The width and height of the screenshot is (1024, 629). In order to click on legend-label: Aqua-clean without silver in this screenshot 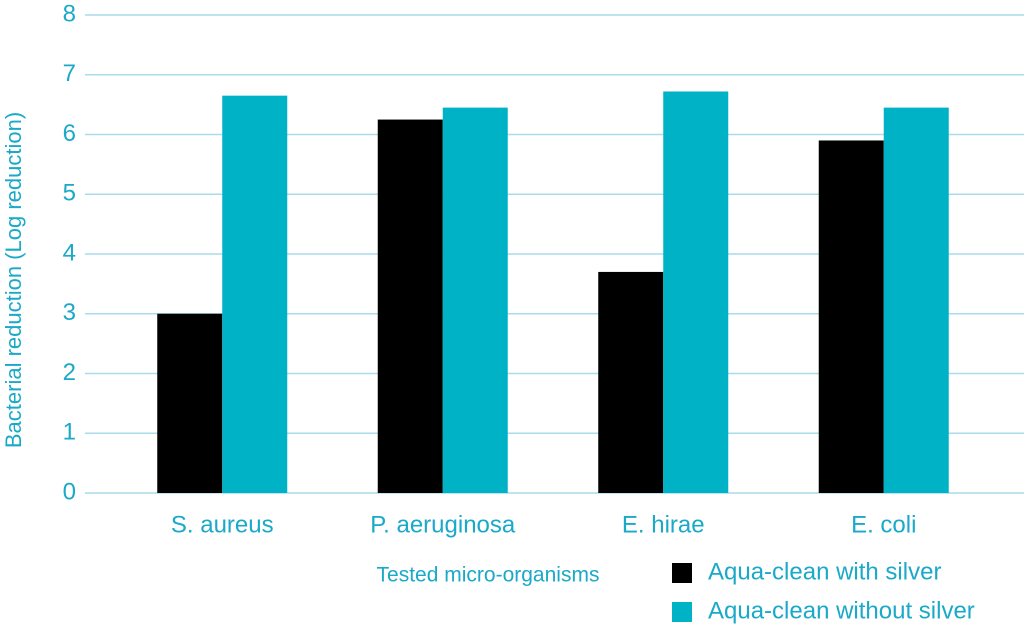, I will do `click(841, 610)`.